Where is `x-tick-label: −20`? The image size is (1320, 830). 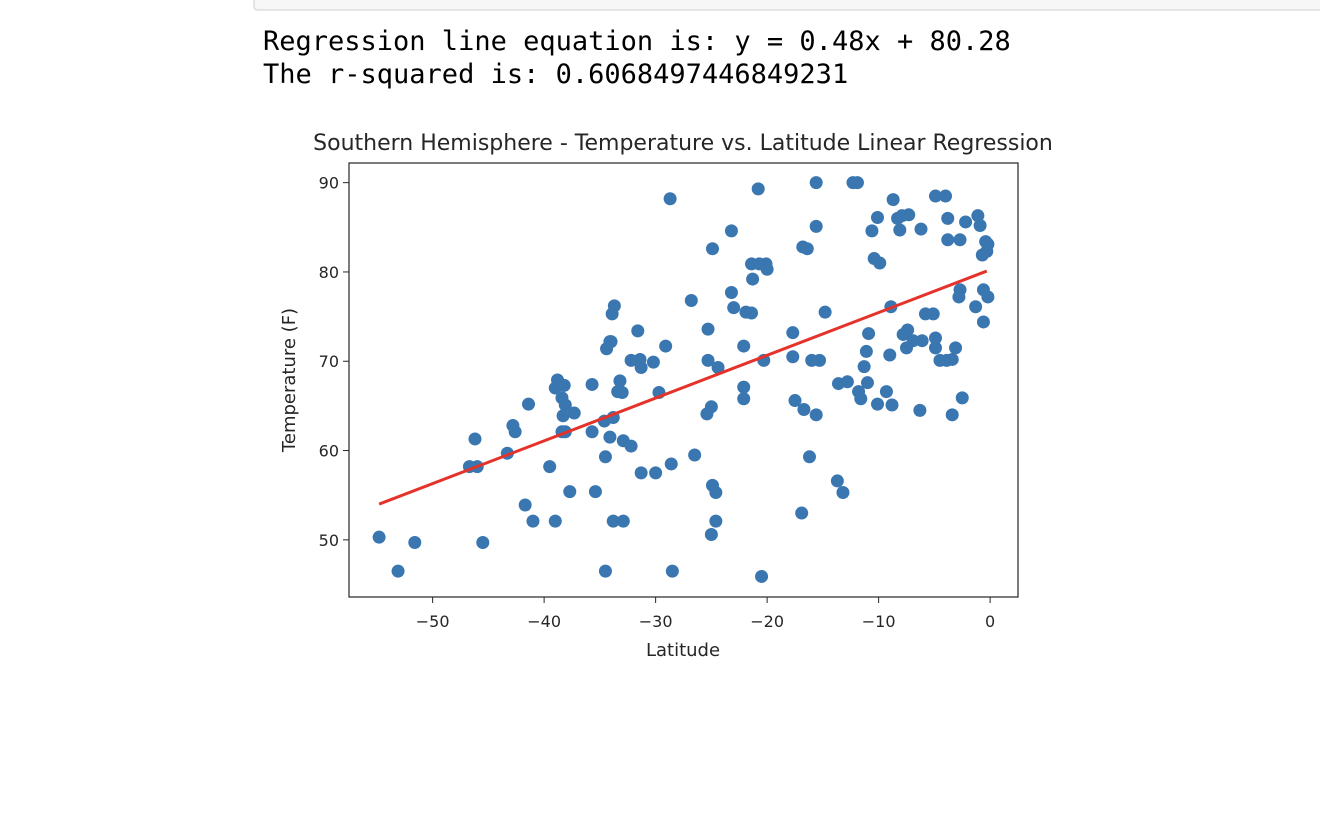 x-tick-label: −20 is located at coordinates (767, 621).